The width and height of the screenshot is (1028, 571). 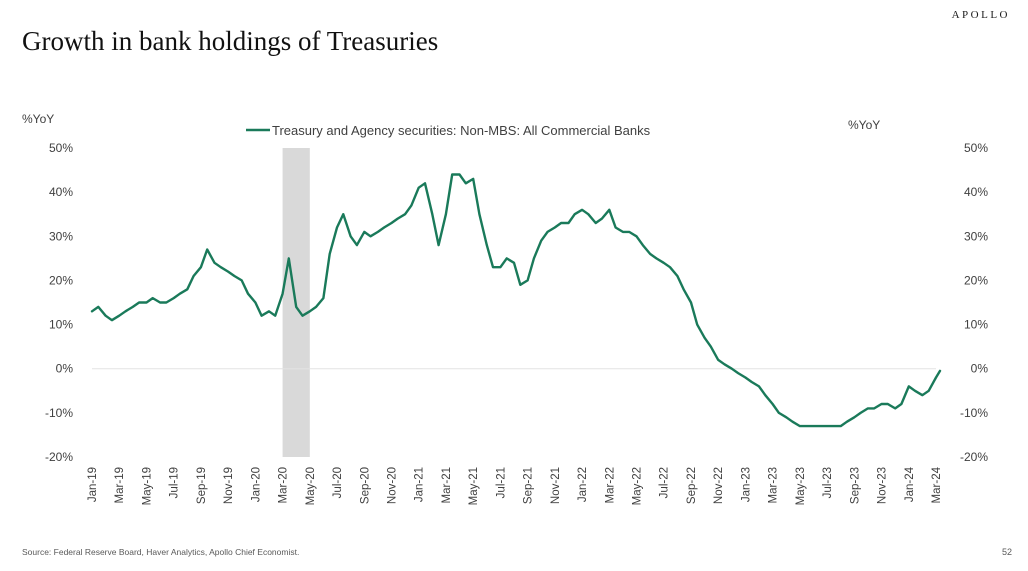 I want to click on y-tick-left: 20%, so click(x=61, y=280).